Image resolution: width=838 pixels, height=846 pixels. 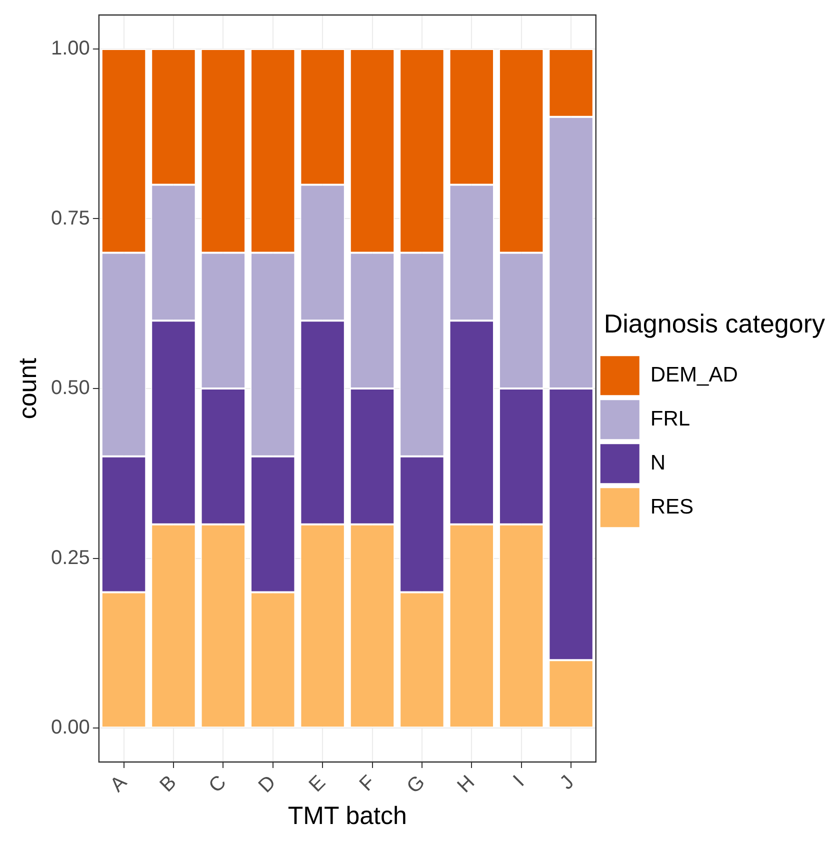 What do you see at coordinates (70, 388) in the screenshot?
I see `y-tick-label: 0.50` at bounding box center [70, 388].